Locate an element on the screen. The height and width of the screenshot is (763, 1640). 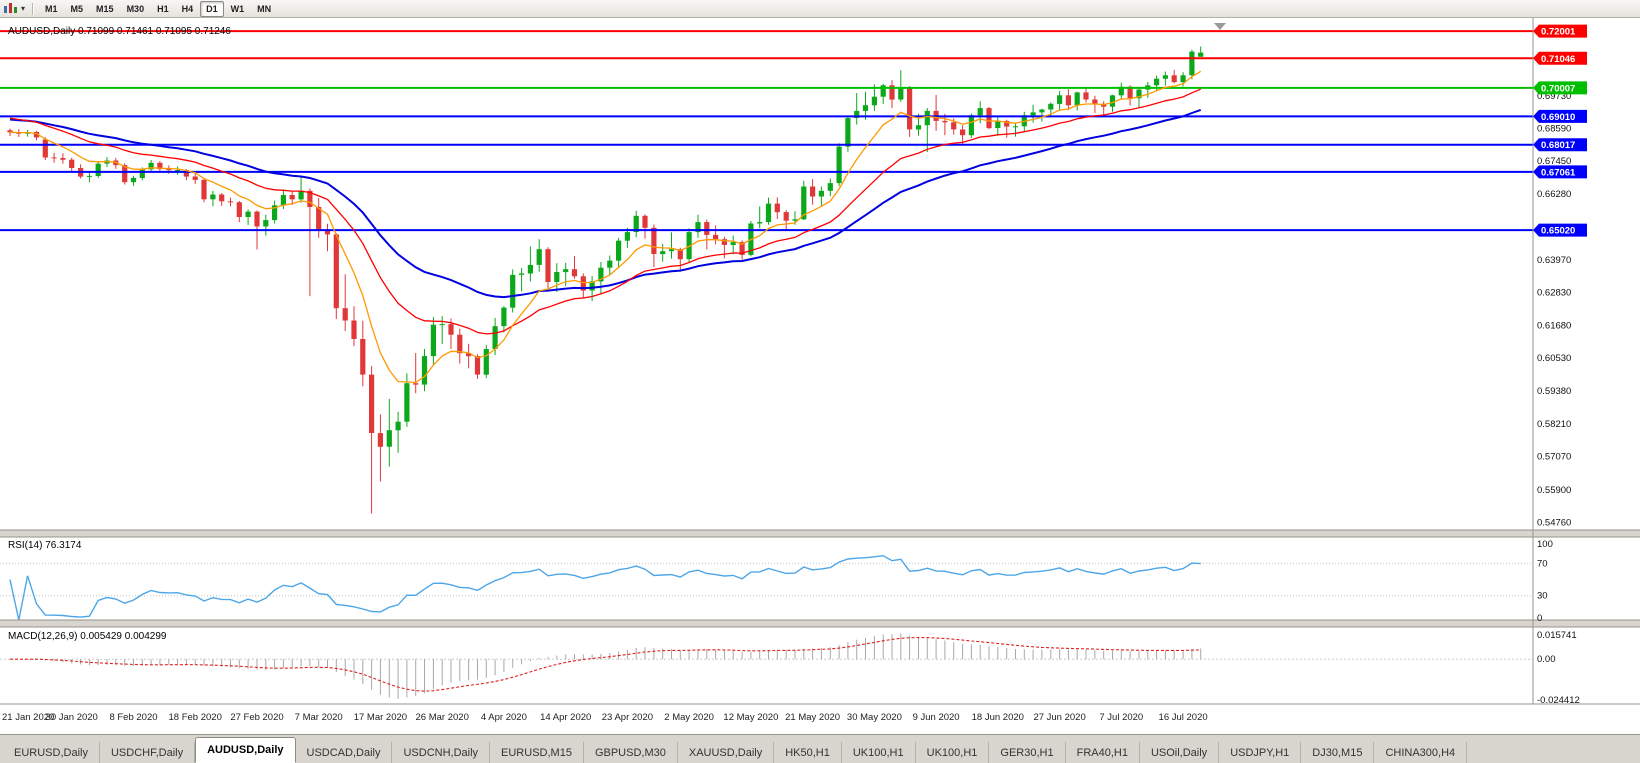
chart-tab-audusd-daily: AUDUSD,Daily is located at coordinates (245, 750).